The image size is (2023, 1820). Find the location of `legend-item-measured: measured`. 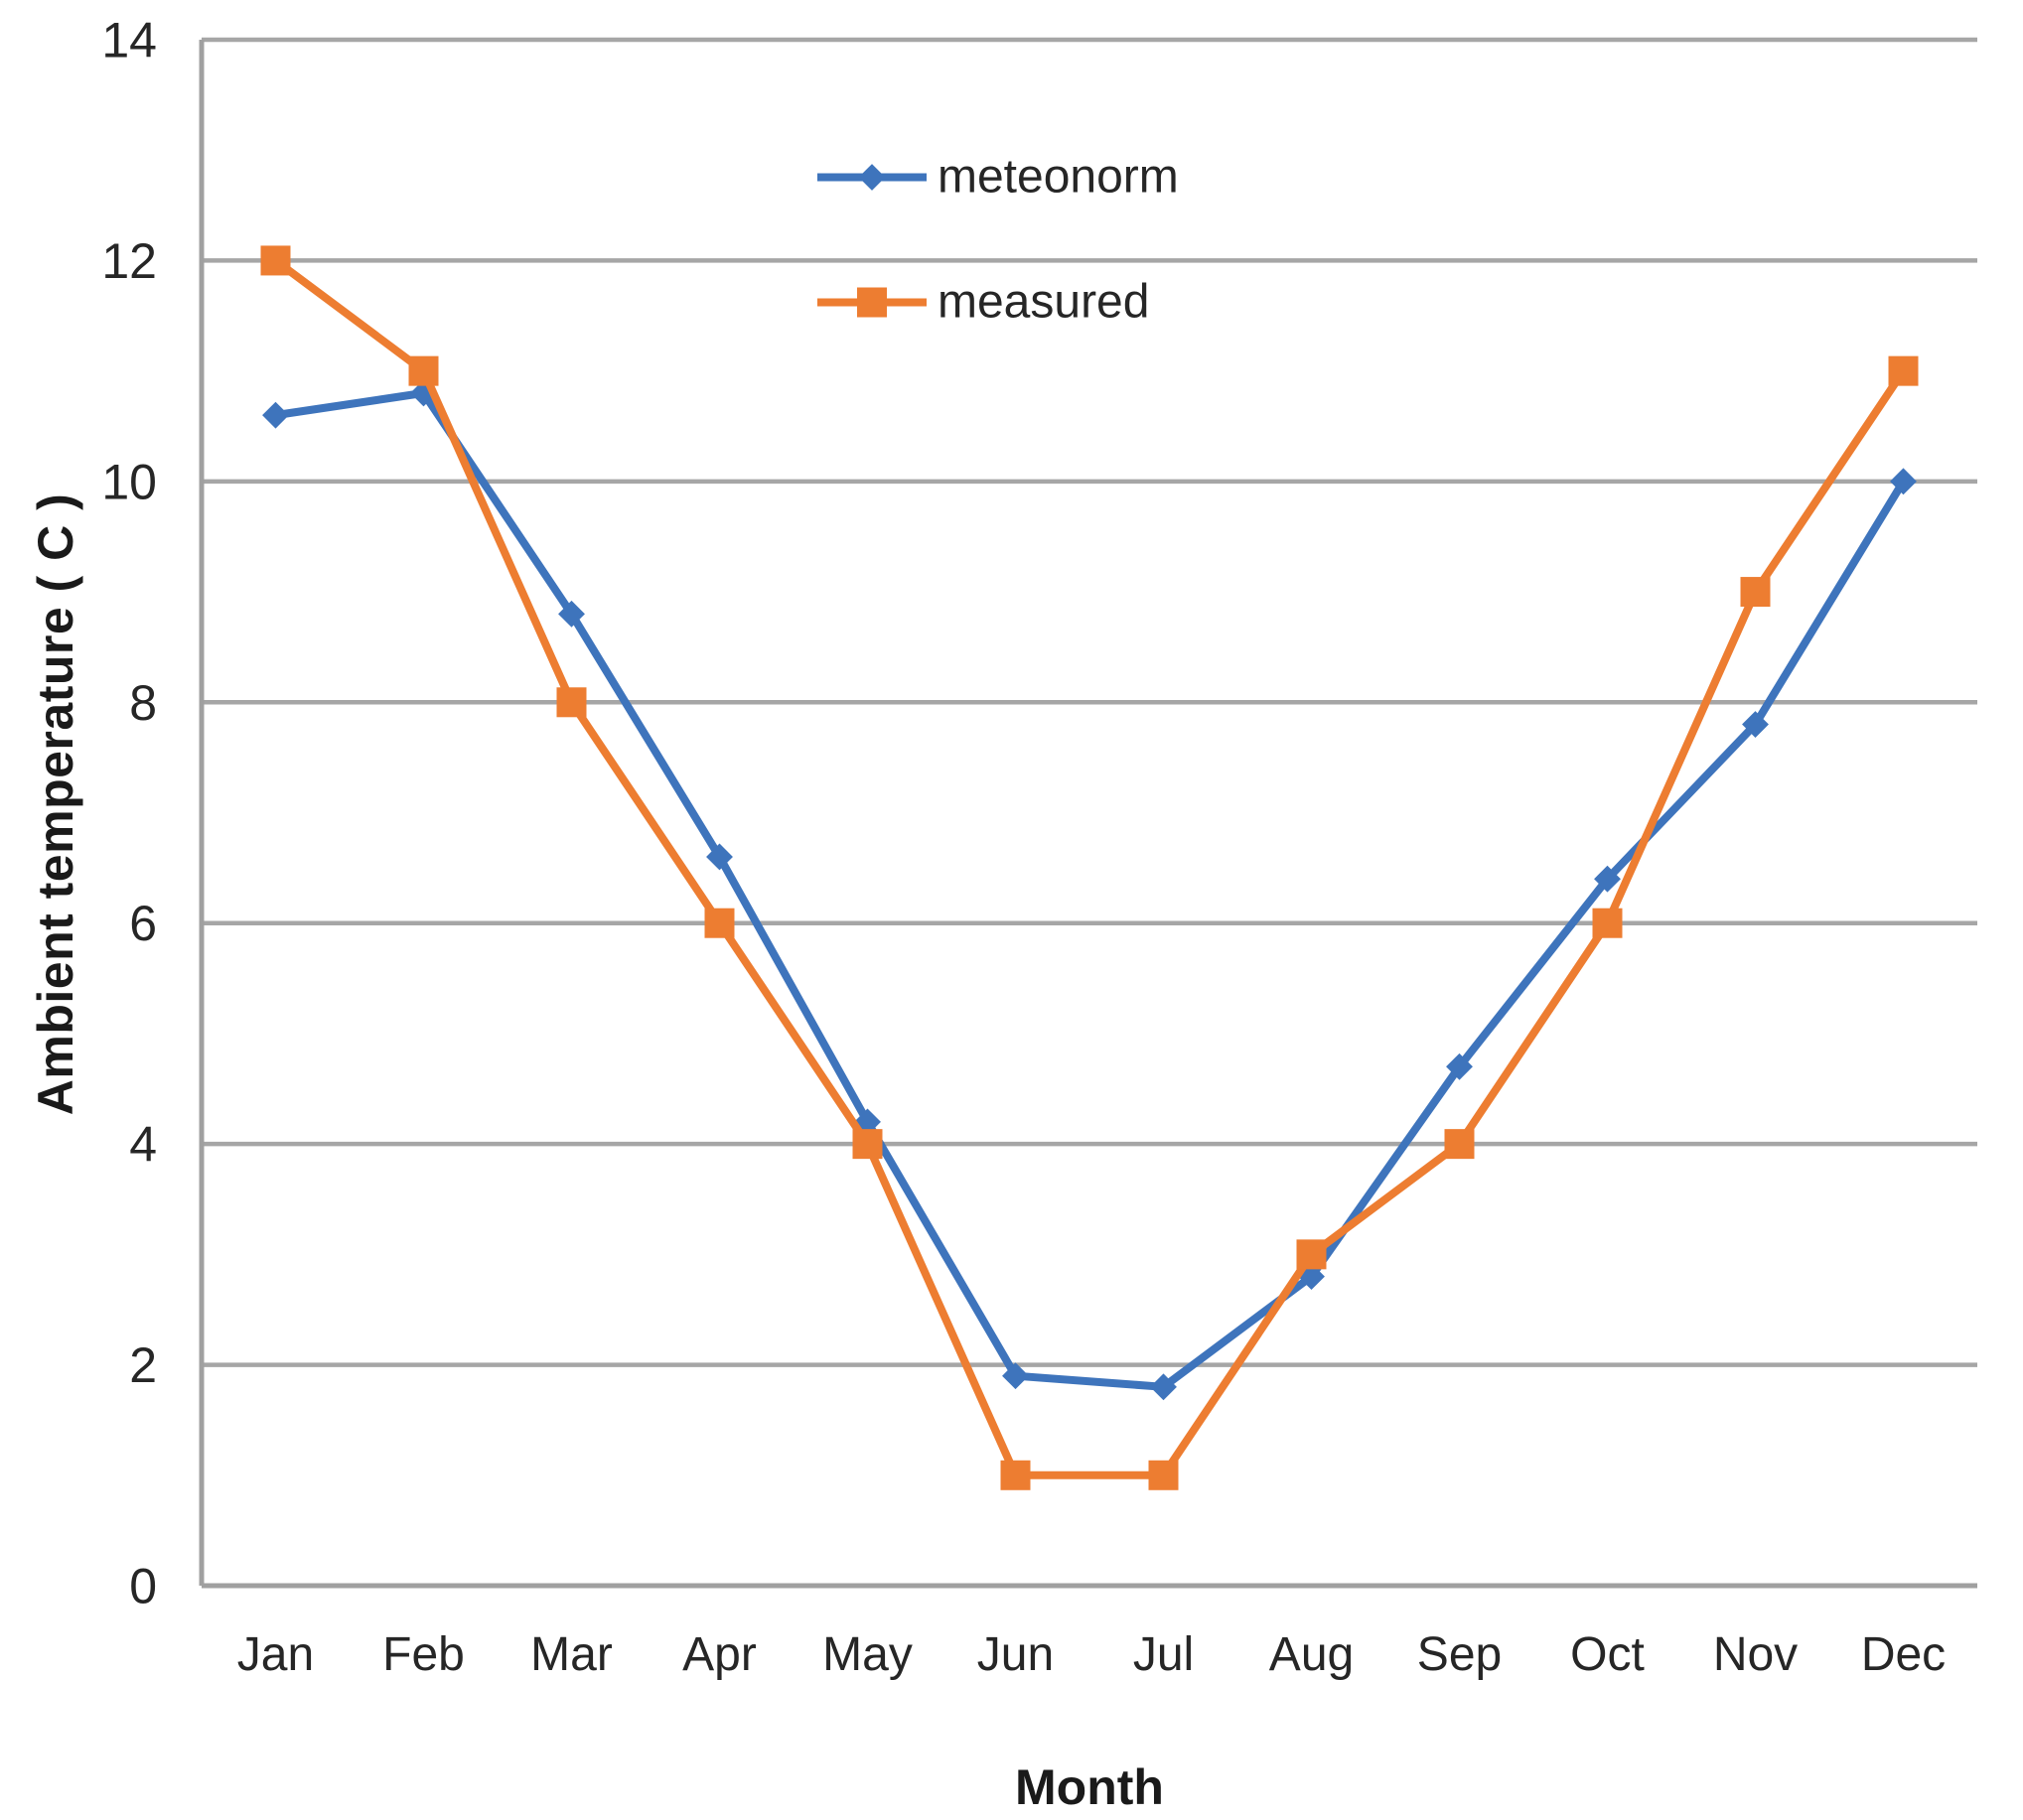

legend-item-measured: measured is located at coordinates (983, 302).